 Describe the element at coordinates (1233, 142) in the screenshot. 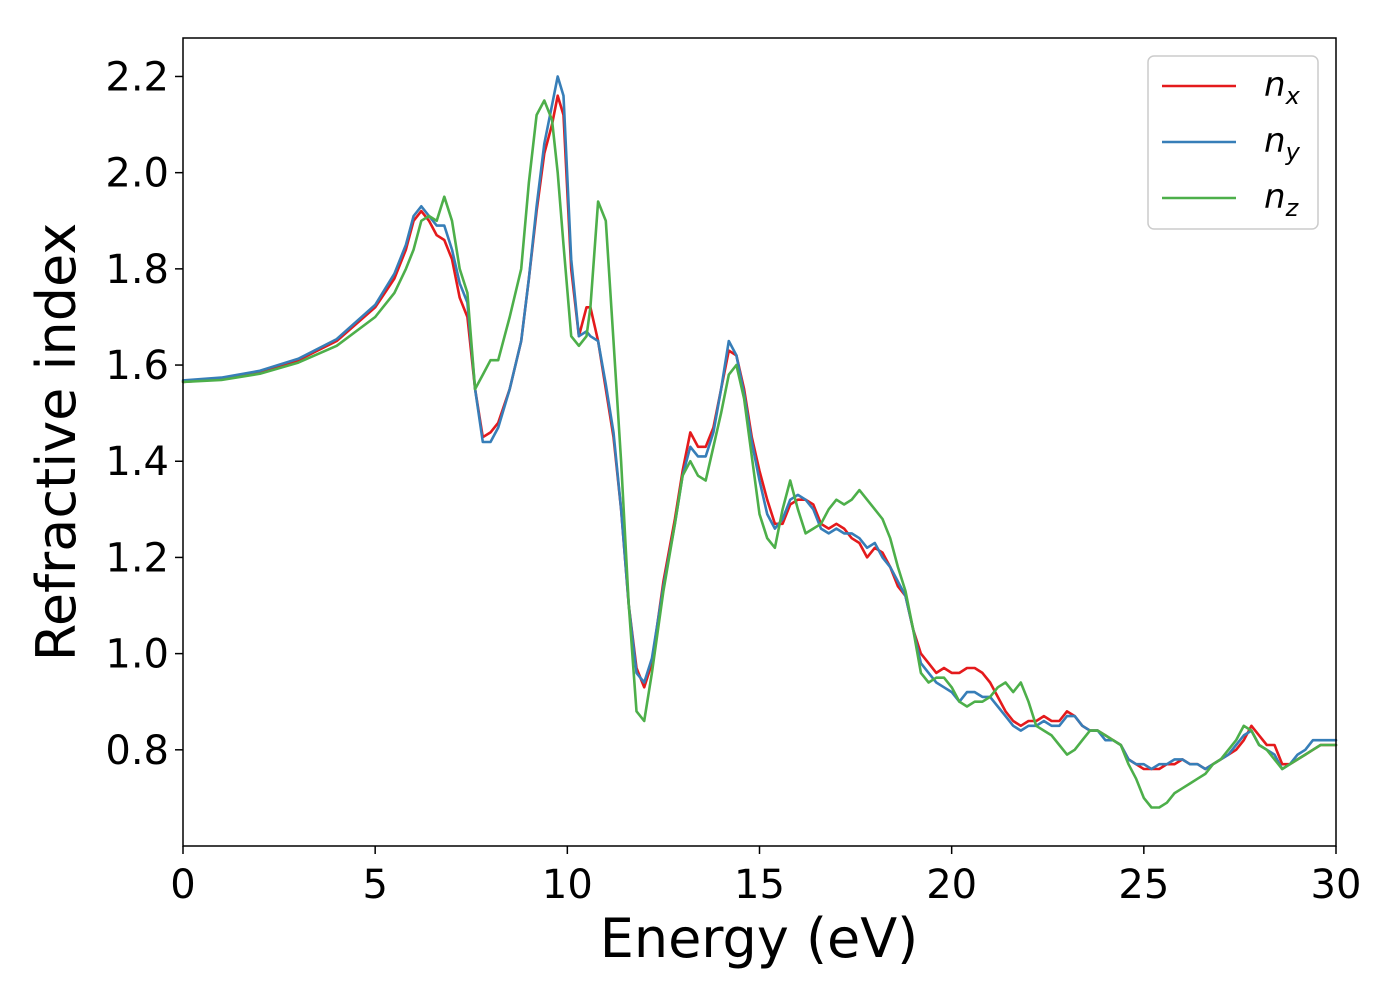

I see `legend: nx ny nz` at that location.